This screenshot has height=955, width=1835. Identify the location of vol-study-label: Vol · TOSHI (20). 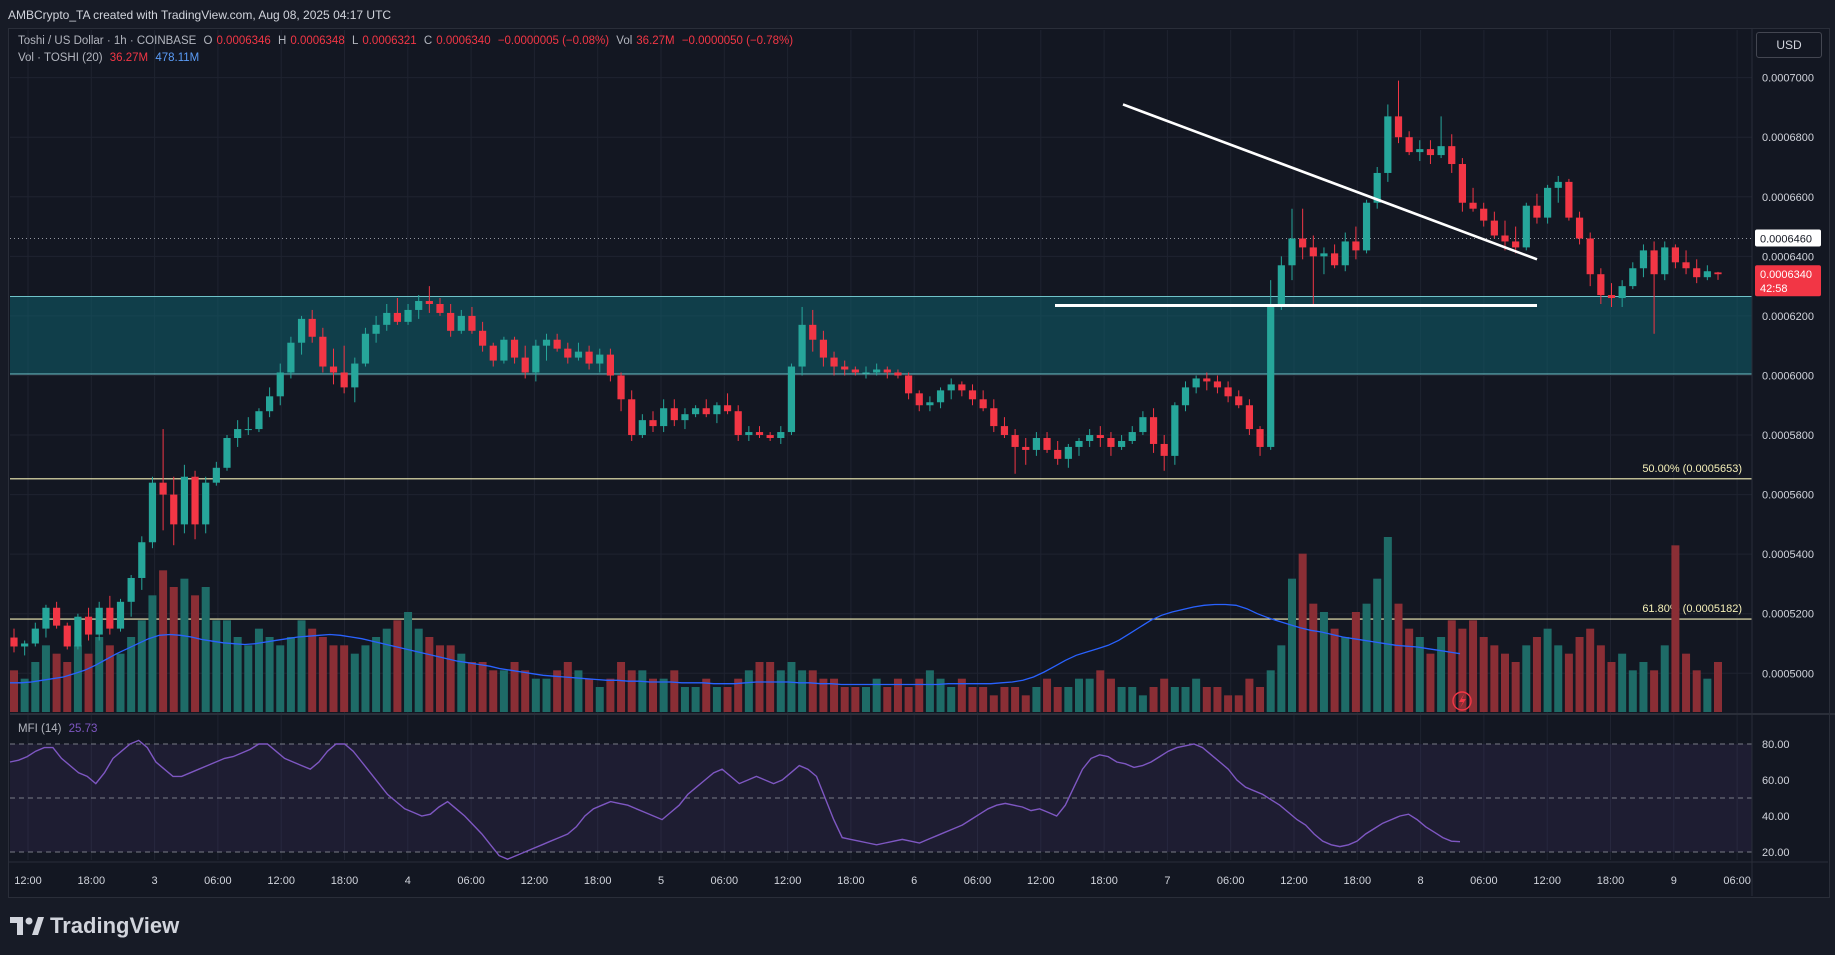
(60, 58).